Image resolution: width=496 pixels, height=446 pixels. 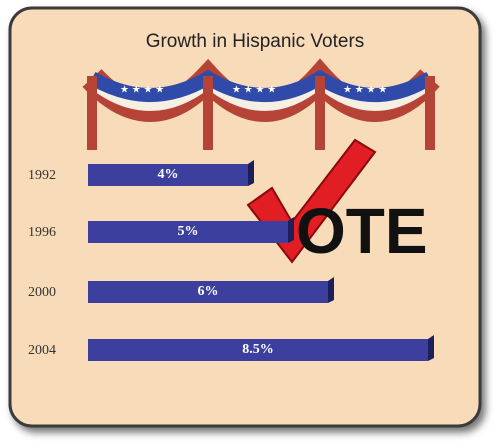 I want to click on y-tick-label: 1996, so click(x=42, y=232).